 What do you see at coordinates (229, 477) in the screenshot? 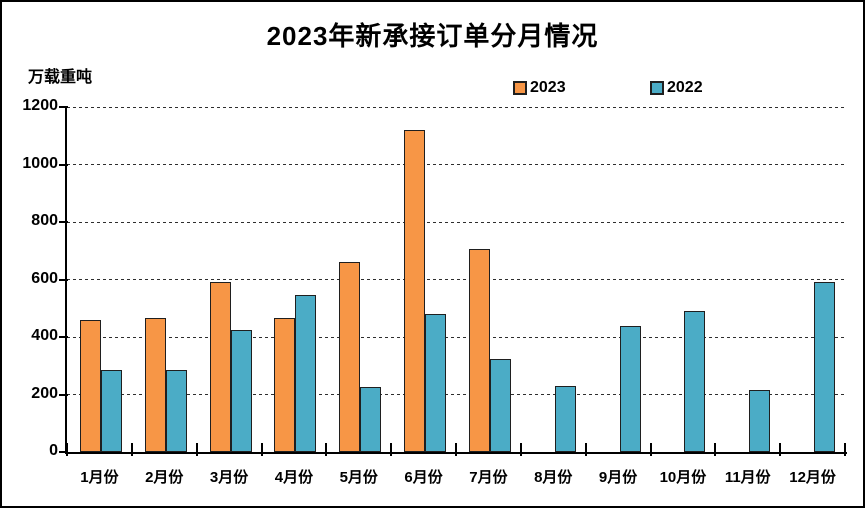
I see `x-axis-label-3月份: 3月份` at bounding box center [229, 477].